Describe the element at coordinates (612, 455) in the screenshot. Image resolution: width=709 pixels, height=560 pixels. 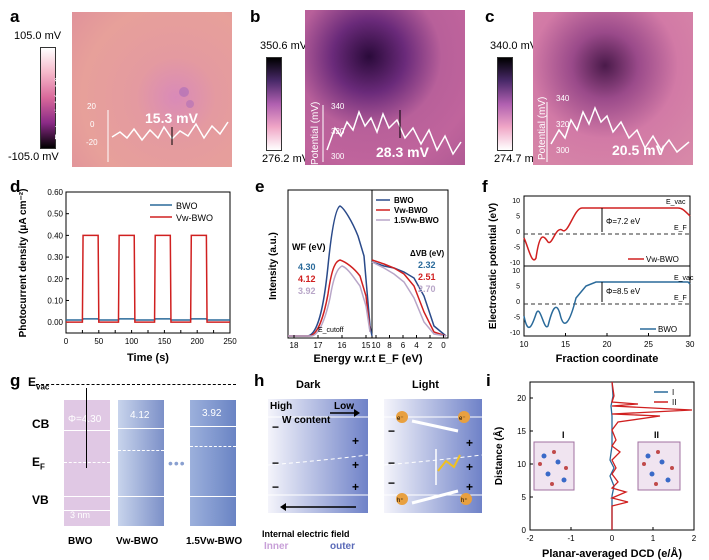
I see `curve-i-I` at that location.